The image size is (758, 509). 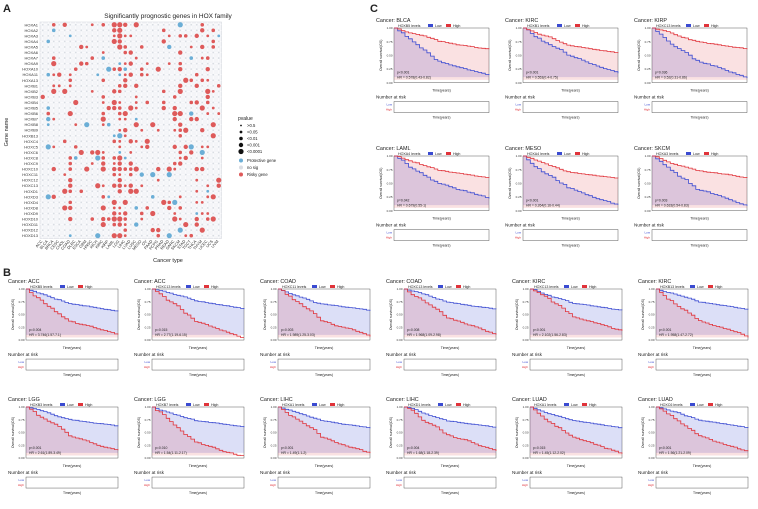 I want to click on km-risk-high: High, so click(x=273, y=367).